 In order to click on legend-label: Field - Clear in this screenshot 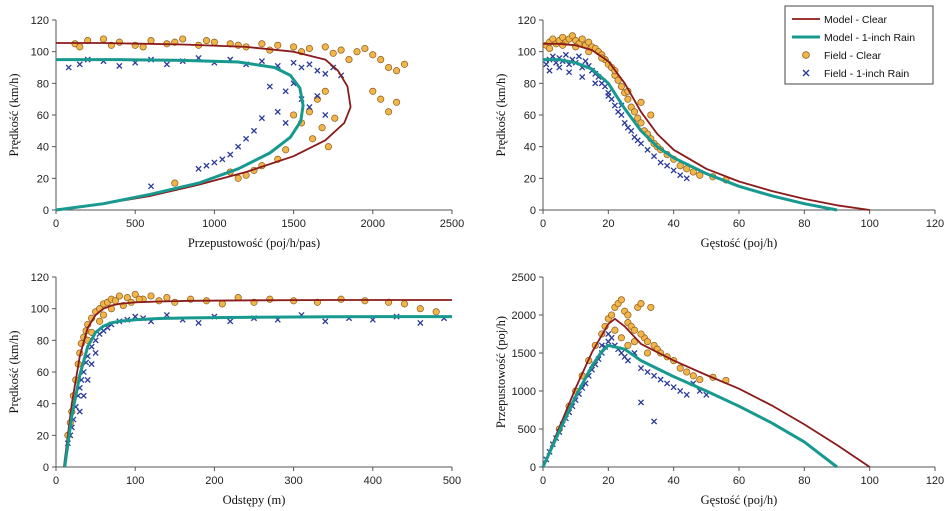, I will do `click(853, 56)`.